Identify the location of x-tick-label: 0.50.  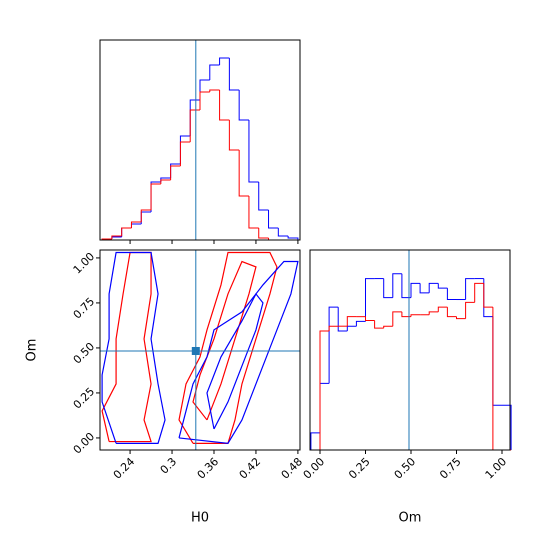
(405, 468).